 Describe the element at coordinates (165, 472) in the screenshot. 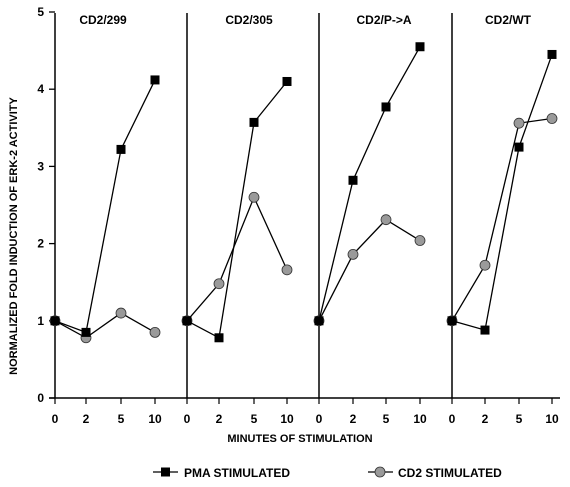

I see `legend-pma-marker` at that location.